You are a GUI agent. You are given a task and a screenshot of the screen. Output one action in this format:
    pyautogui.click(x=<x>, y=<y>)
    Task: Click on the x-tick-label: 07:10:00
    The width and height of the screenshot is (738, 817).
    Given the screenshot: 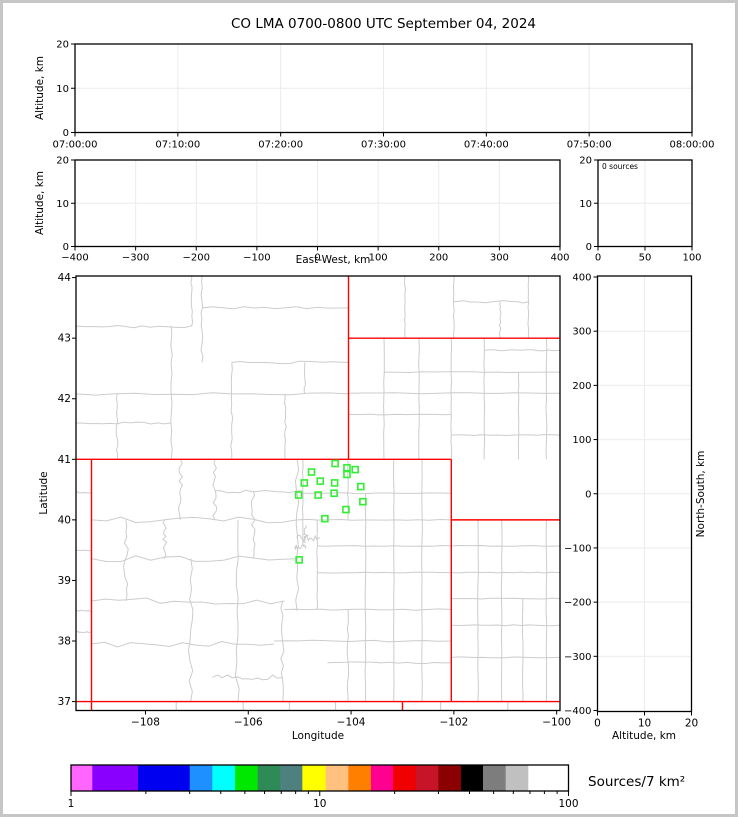 What is the action you would take?
    pyautogui.click(x=177, y=145)
    